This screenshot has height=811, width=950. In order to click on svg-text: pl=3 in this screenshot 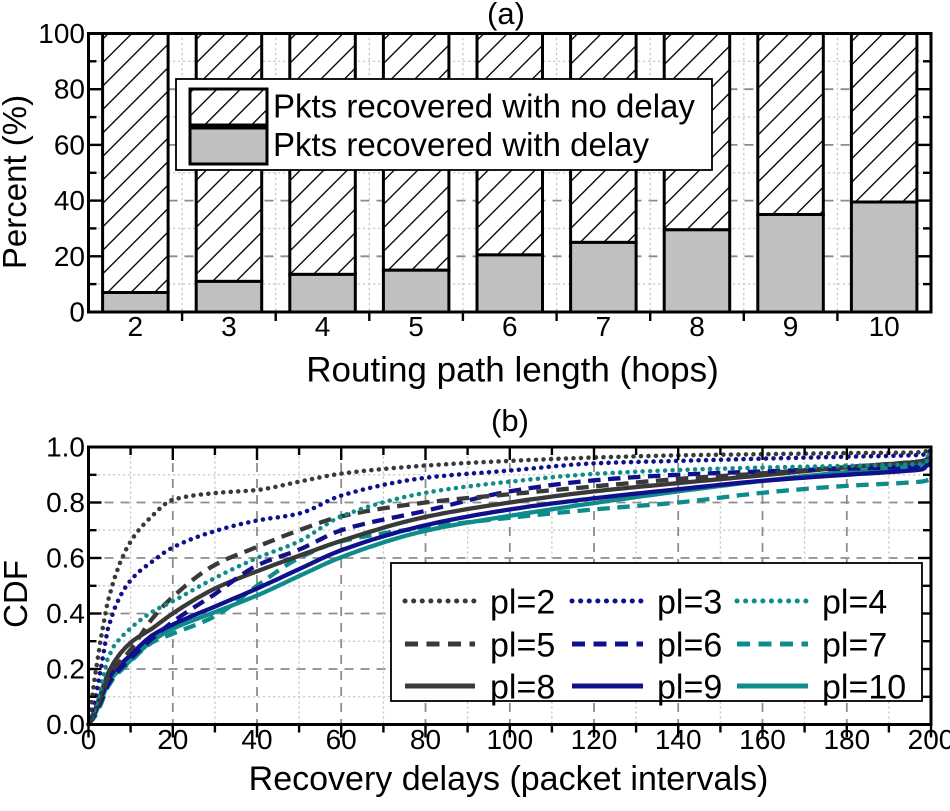, I will do `click(689, 603)`.